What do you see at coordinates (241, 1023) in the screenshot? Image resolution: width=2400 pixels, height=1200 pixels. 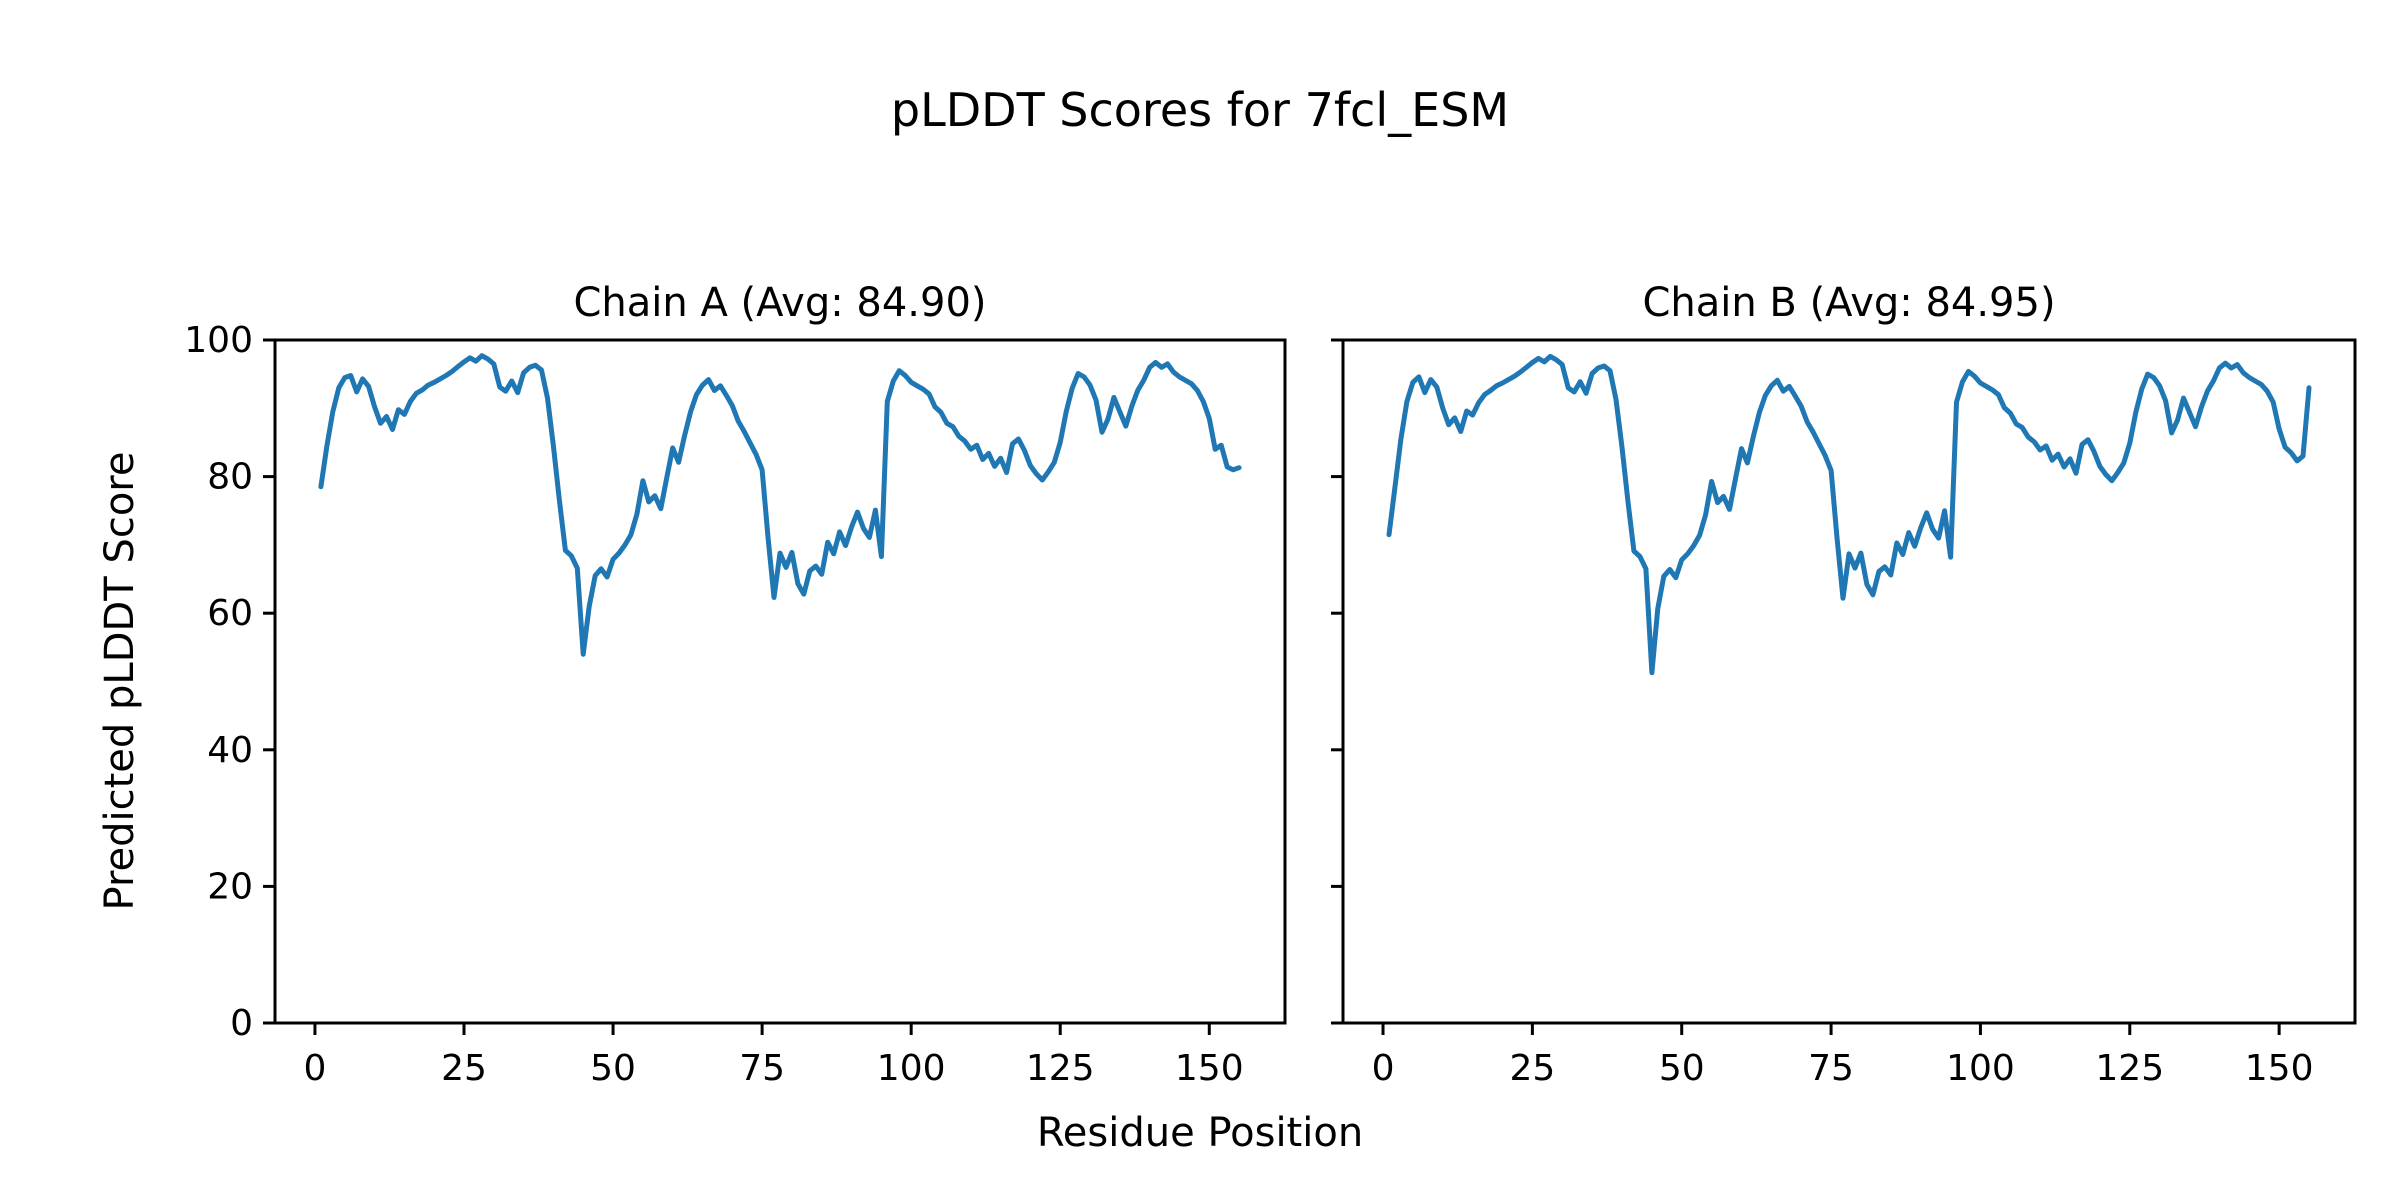 I see `y-tick-label: 0` at bounding box center [241, 1023].